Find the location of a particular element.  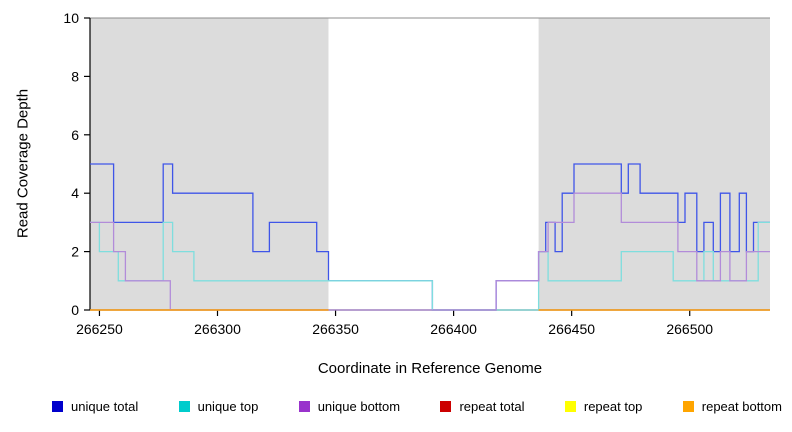

y-tick-label: 8 is located at coordinates (75, 76).